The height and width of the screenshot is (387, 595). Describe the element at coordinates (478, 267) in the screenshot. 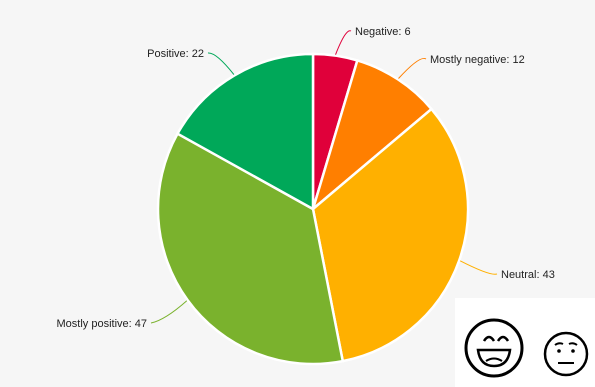

I see `leader-line-neutral` at that location.